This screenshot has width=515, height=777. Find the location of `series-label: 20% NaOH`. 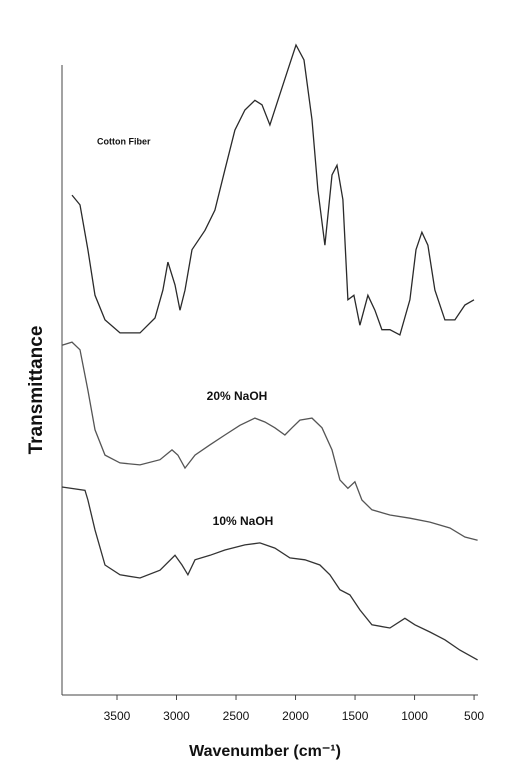

series-label: 20% NaOH is located at coordinates (237, 396).